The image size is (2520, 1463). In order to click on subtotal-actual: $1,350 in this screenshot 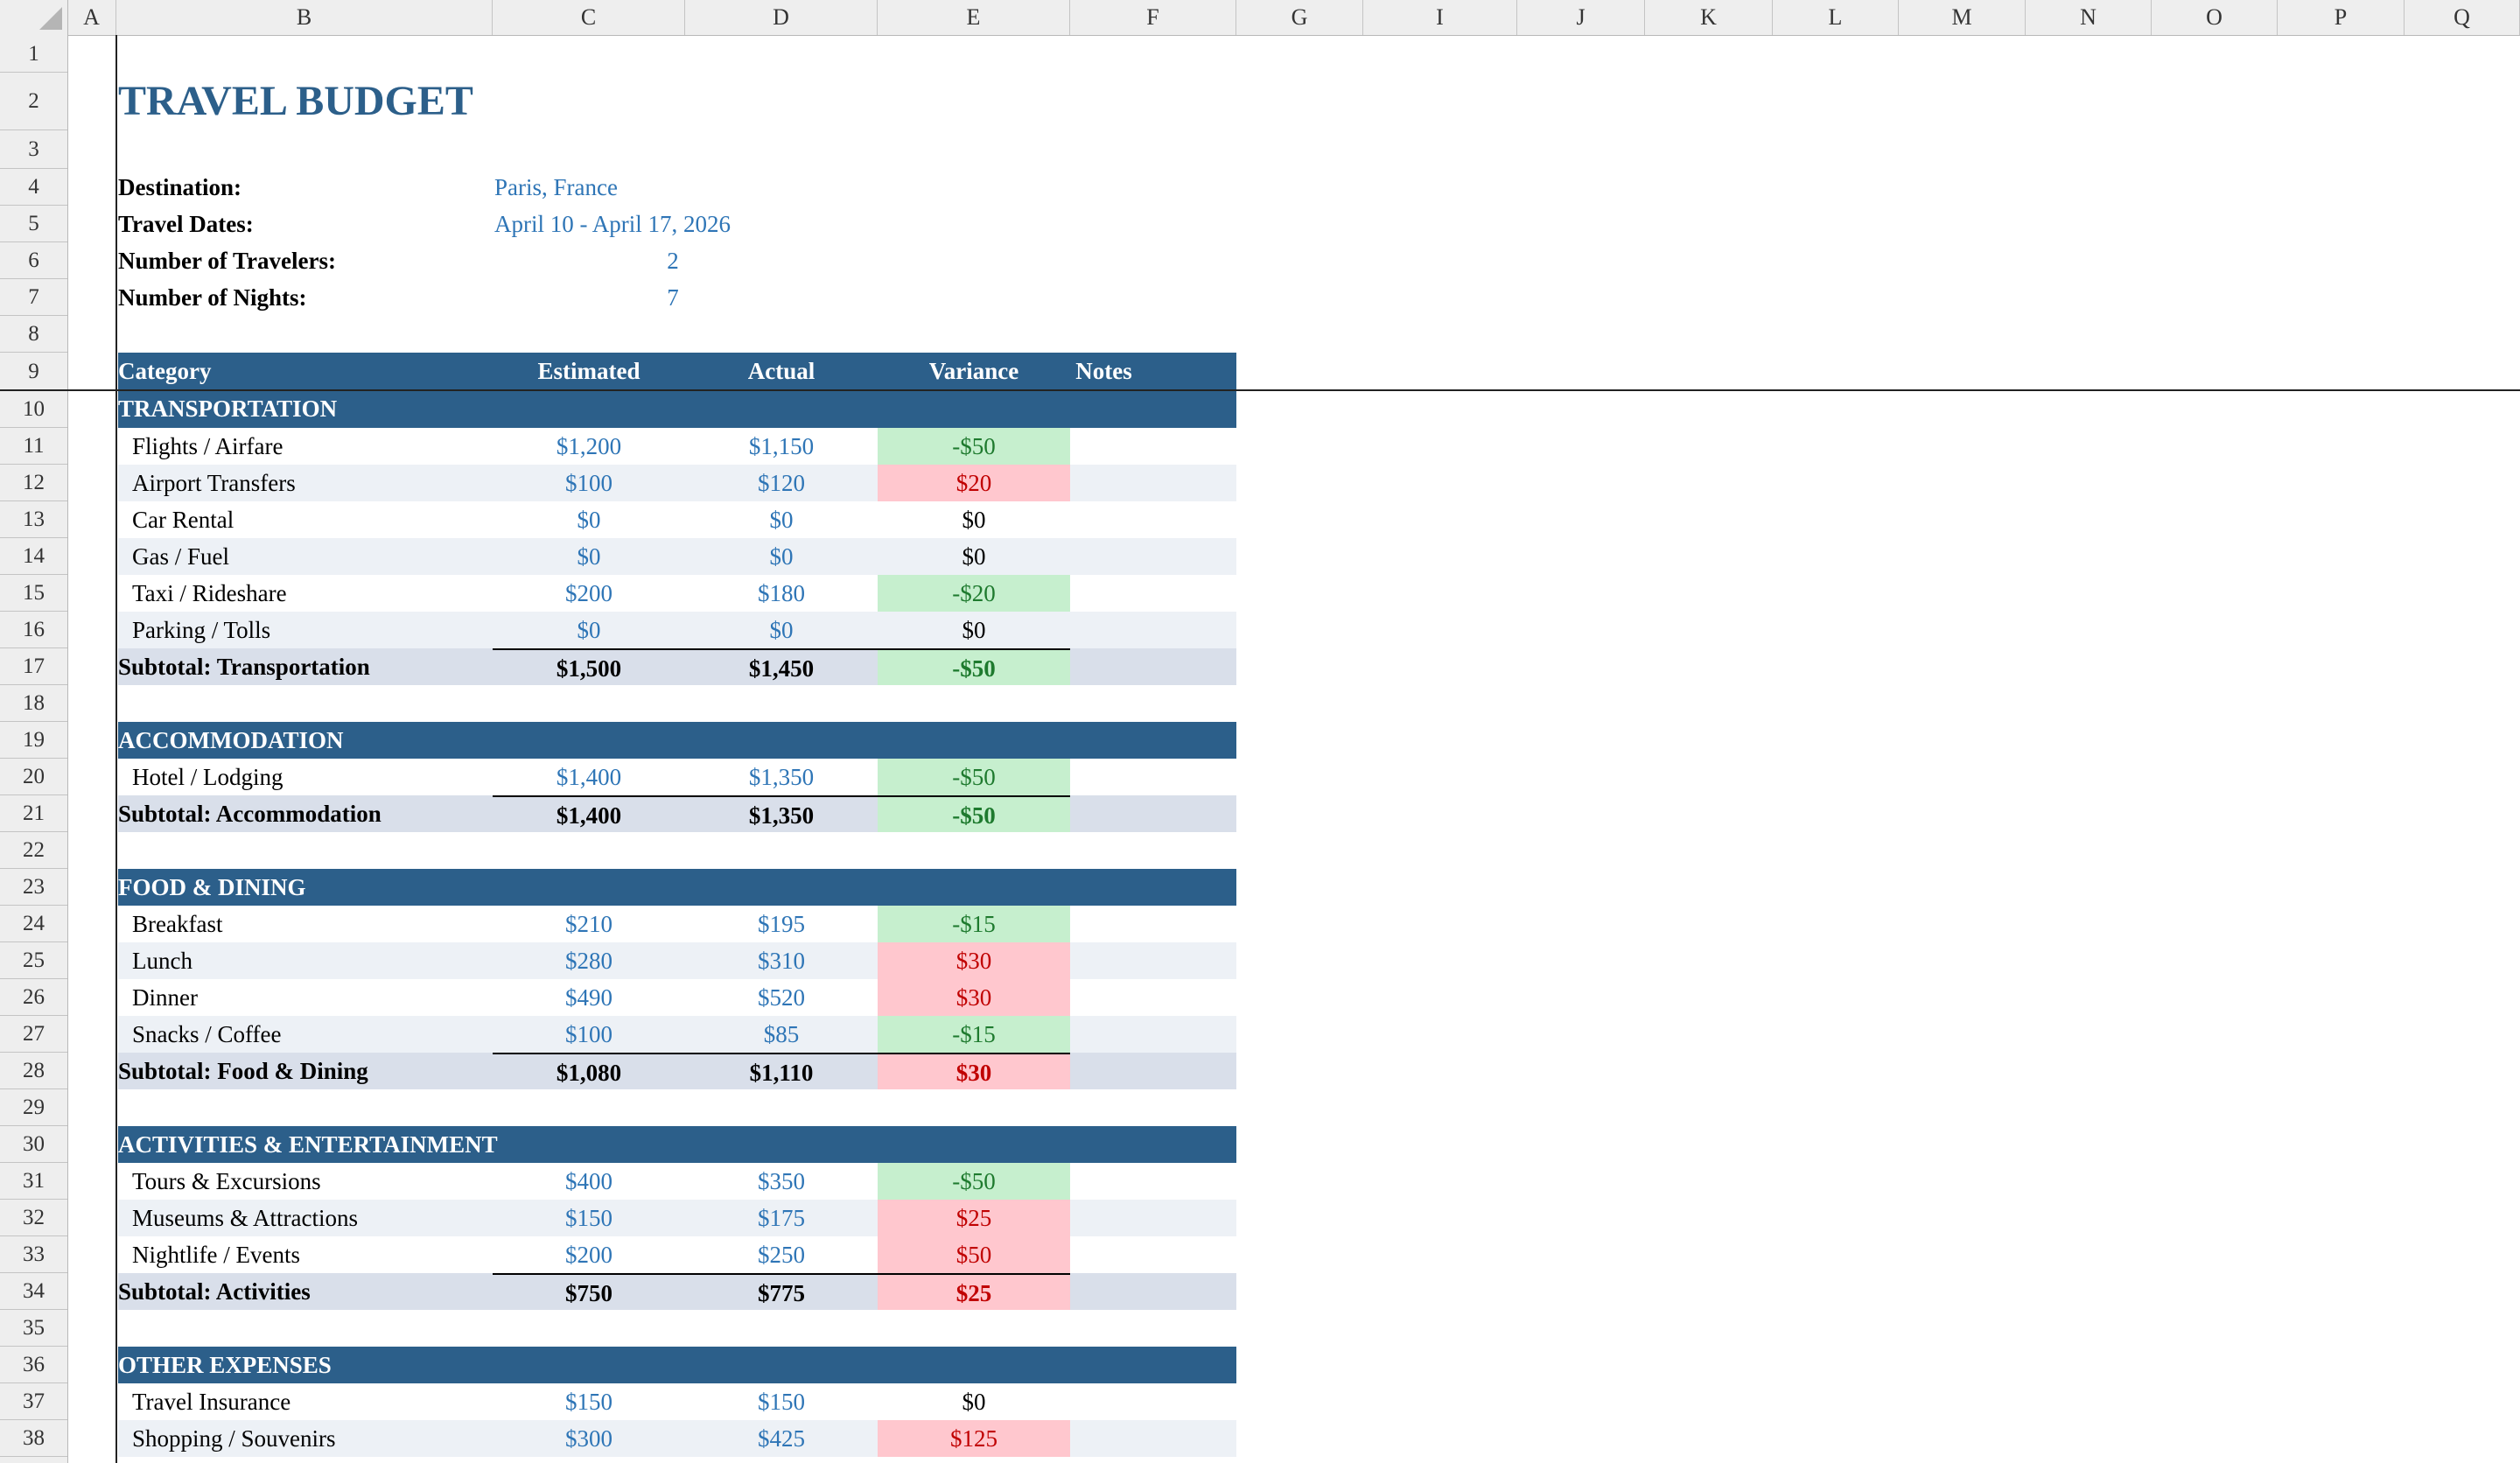, I will do `click(781, 813)`.